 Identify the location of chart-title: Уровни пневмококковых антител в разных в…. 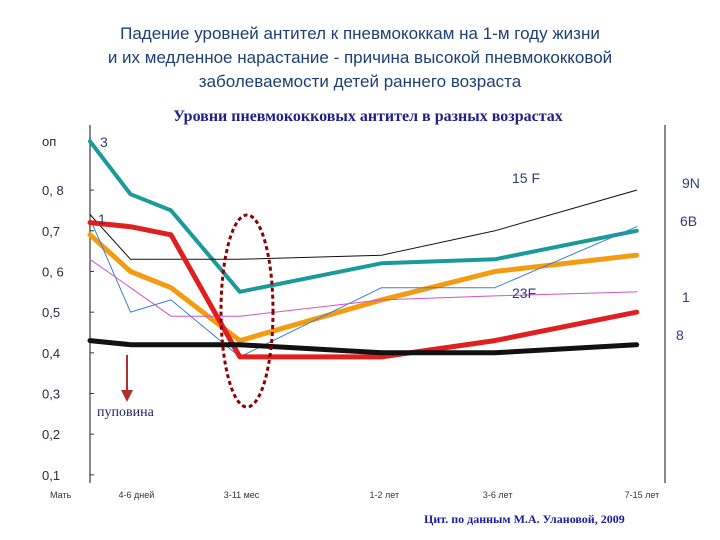
(368, 116).